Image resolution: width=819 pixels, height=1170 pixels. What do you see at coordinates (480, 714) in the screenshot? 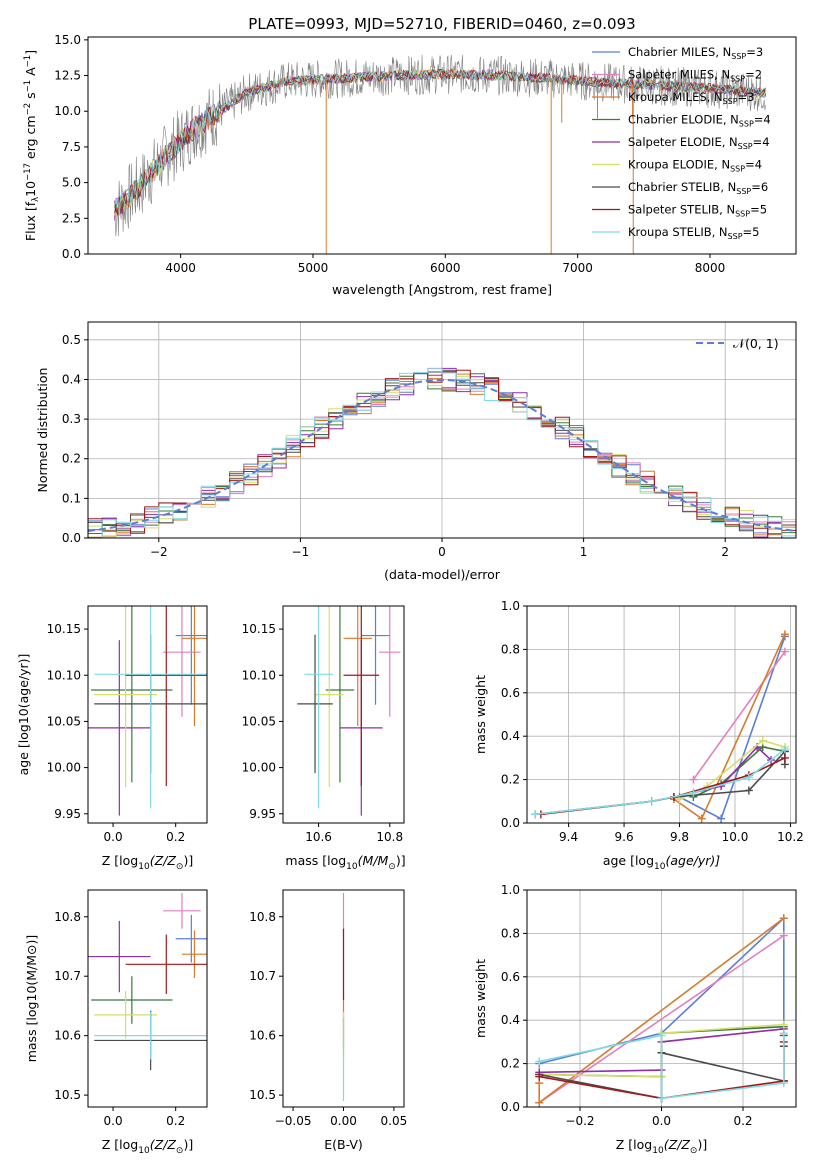
I see `y-axis-label: mass weight` at bounding box center [480, 714].